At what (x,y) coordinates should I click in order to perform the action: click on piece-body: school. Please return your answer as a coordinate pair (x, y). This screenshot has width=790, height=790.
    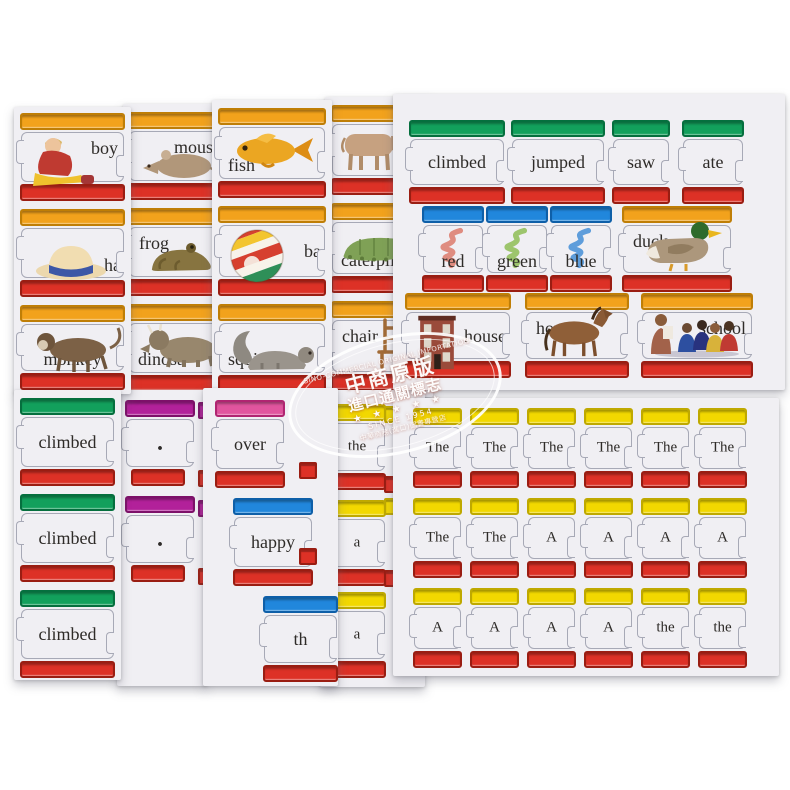
    Looking at the image, I should click on (694, 335).